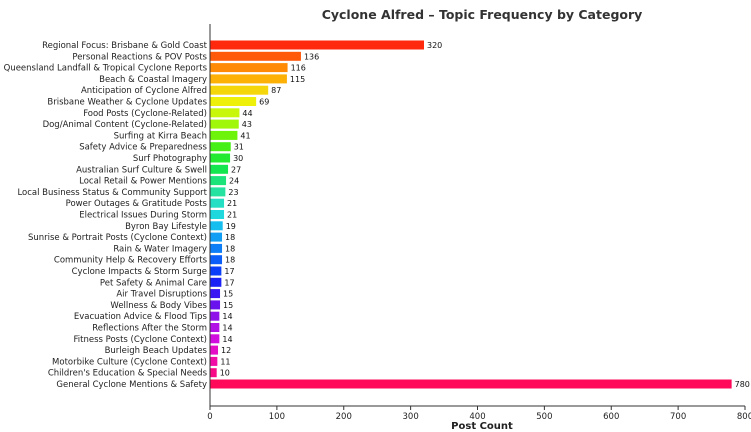 This screenshot has height=432, width=751. I want to click on category-label: Evacuation Advice & Flood Tips, so click(141, 317).